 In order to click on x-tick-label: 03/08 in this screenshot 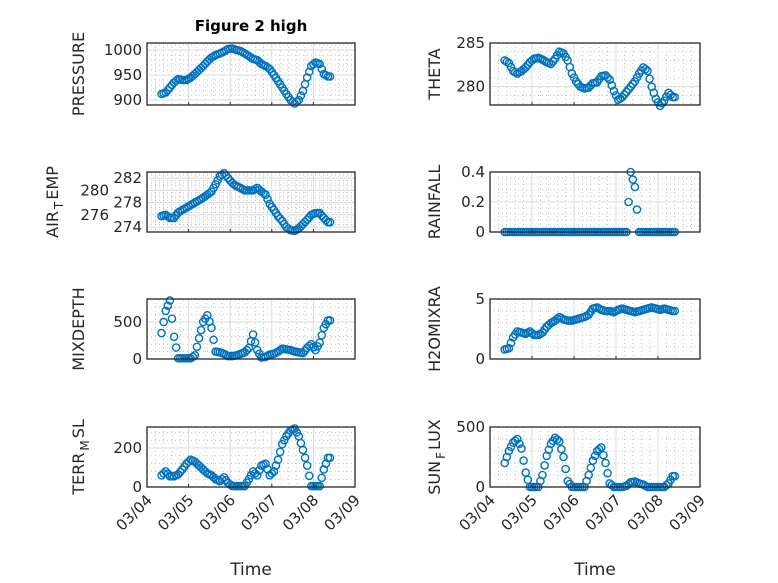, I will do `click(645, 512)`.